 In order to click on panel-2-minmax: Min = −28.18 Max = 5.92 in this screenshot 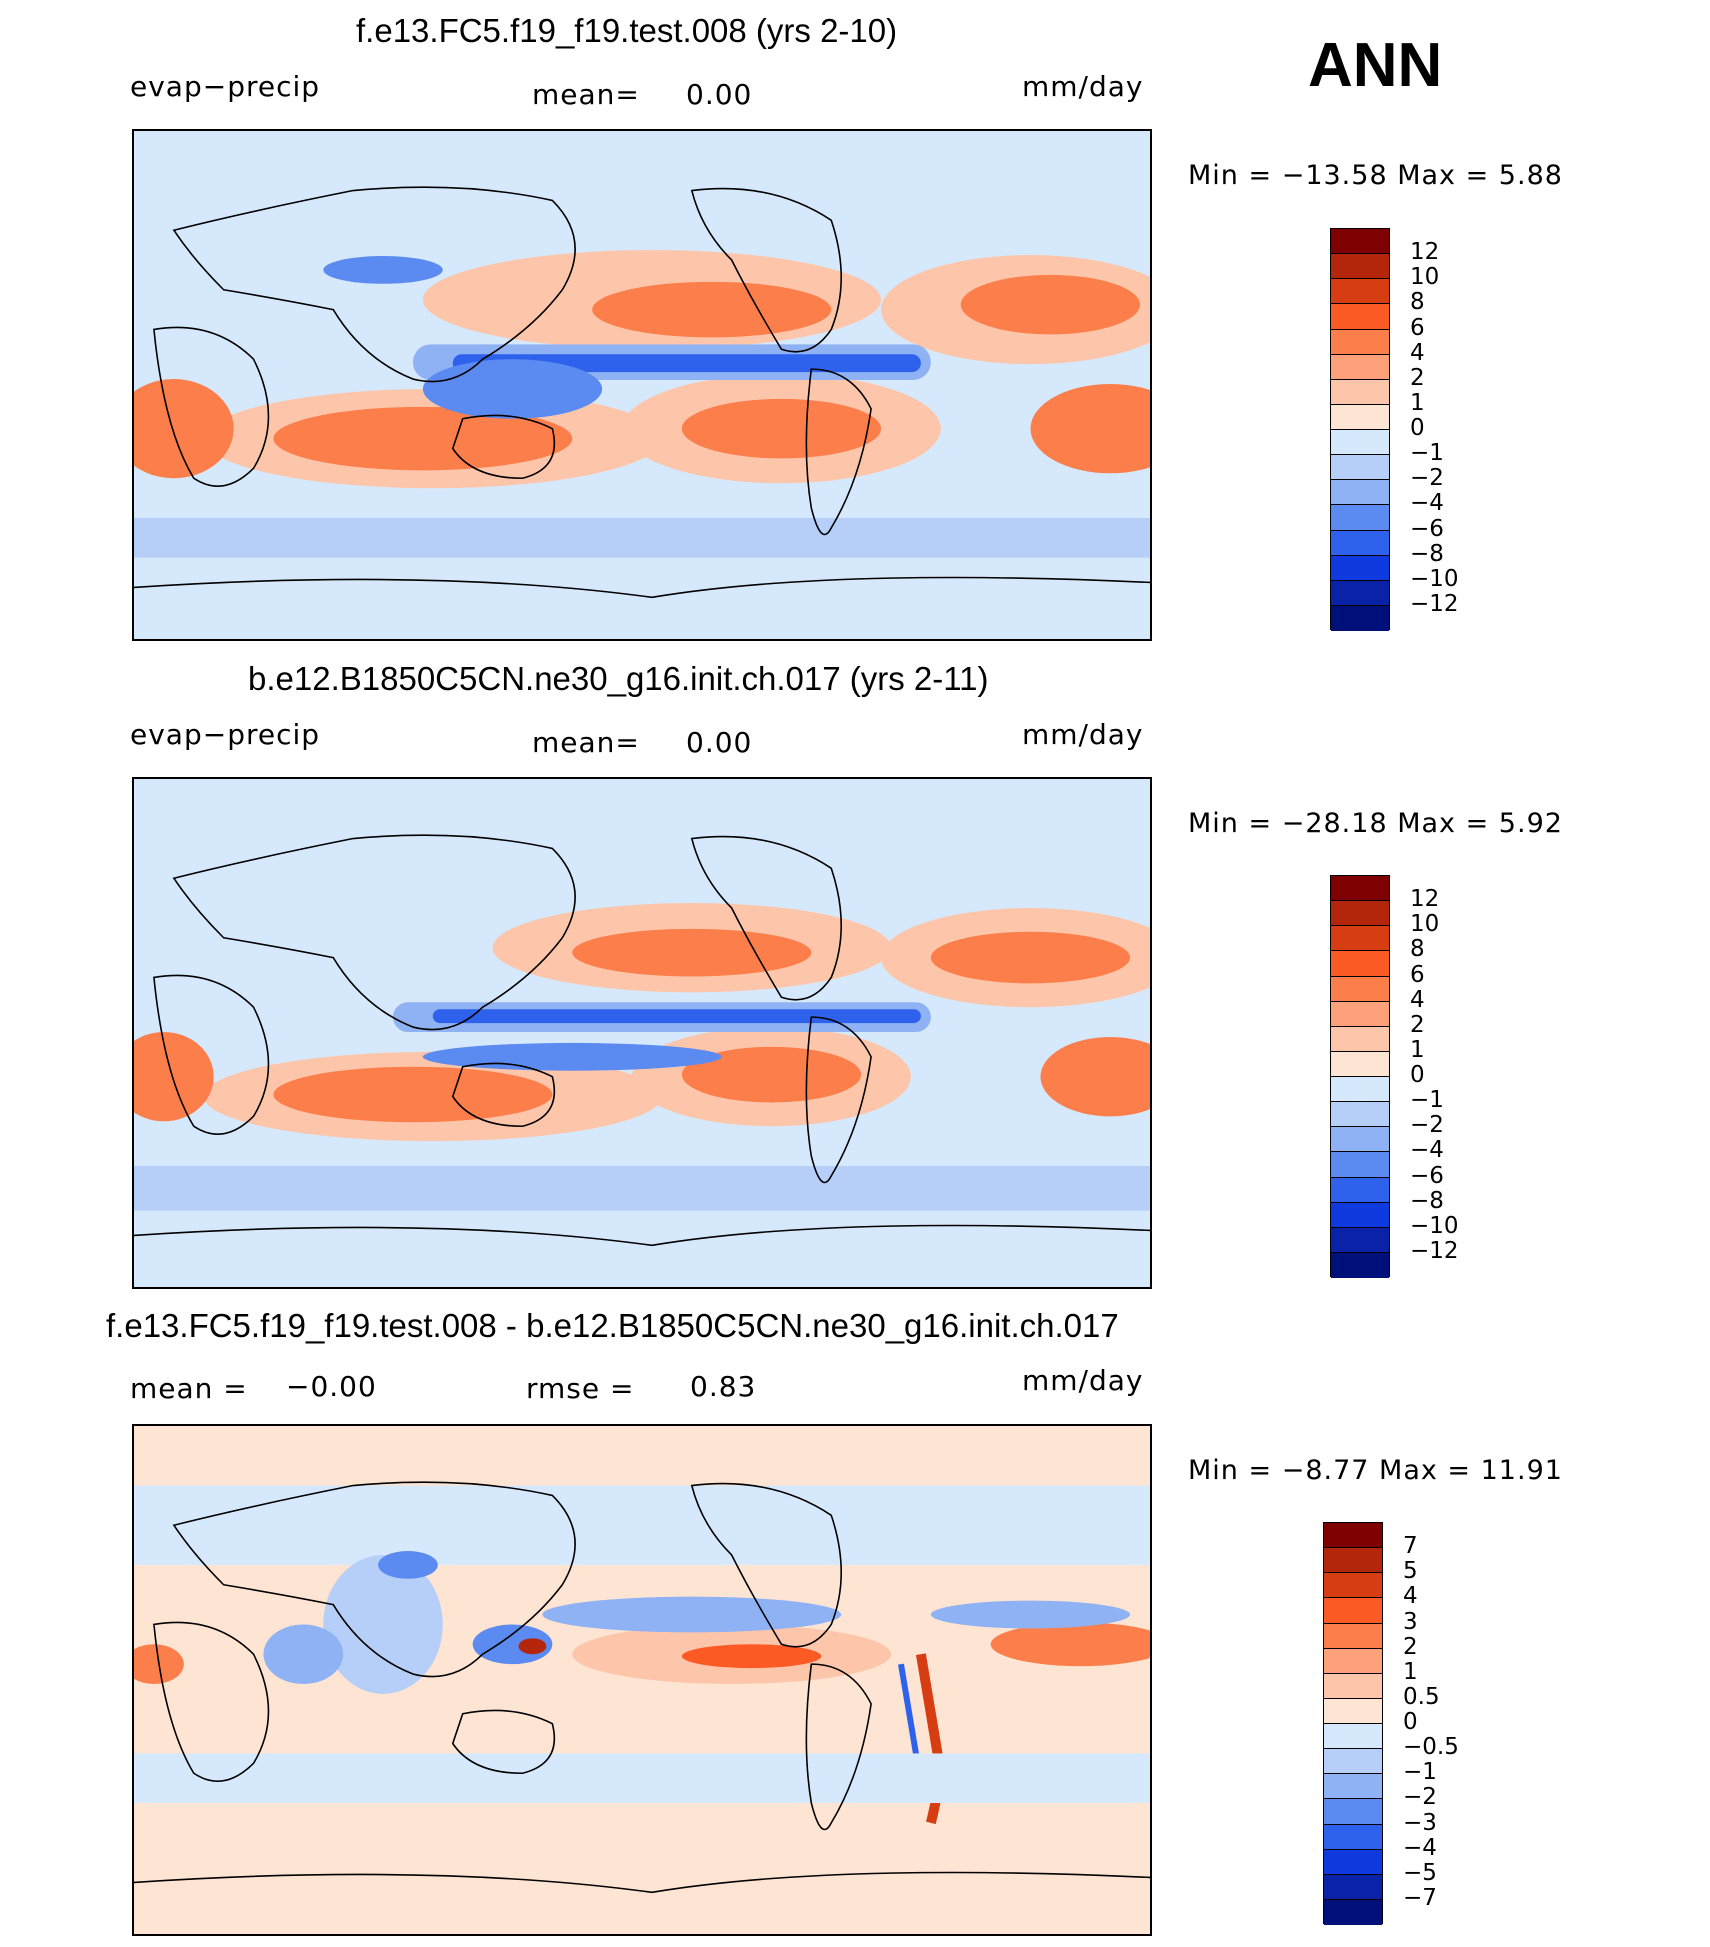, I will do `click(1375, 823)`.